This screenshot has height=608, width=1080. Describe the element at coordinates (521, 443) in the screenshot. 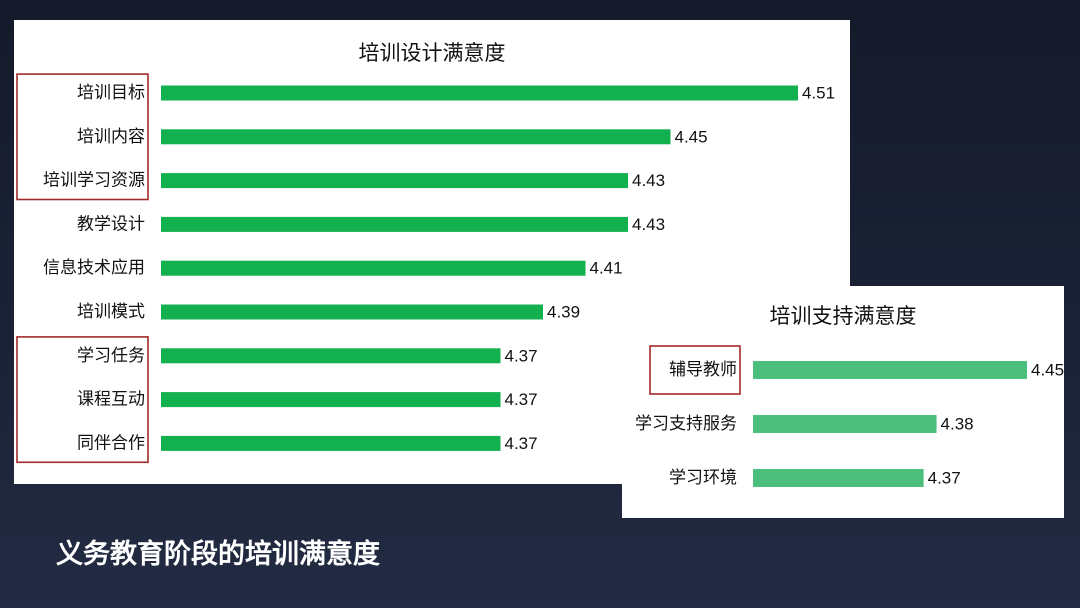

I see `value-label-9: 4.37` at that location.